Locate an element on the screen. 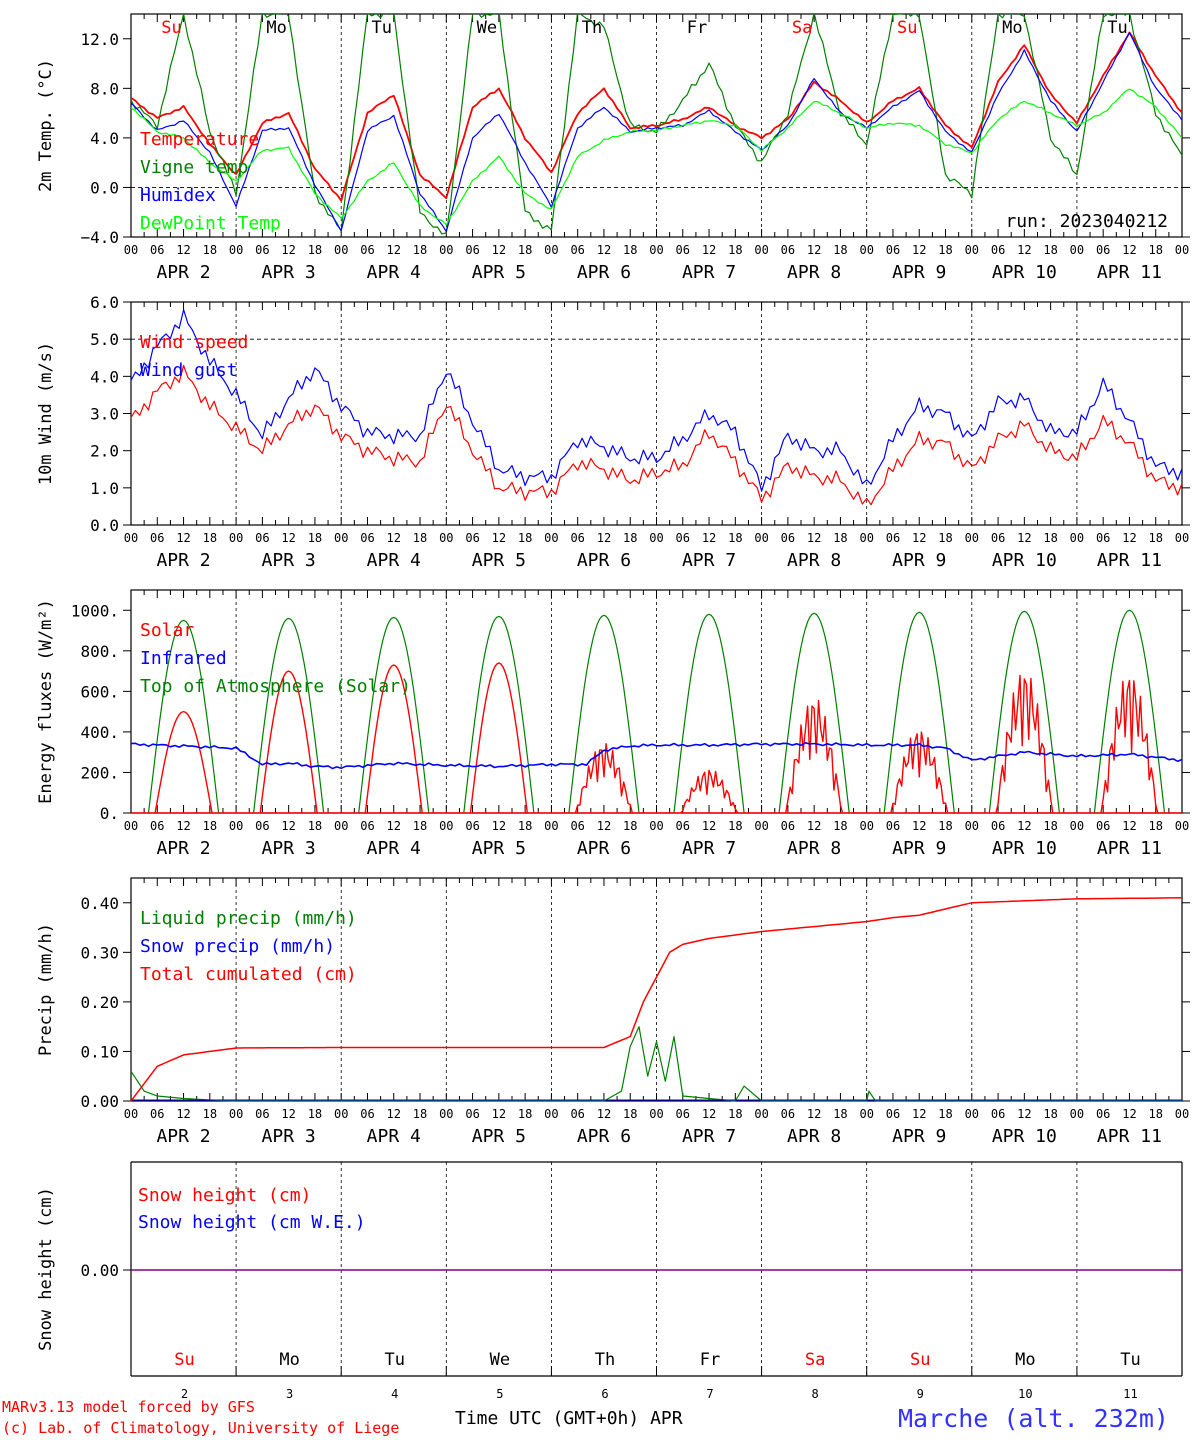 The width and height of the screenshot is (1194, 1440). energy-date-label: APR 7 is located at coordinates (709, 848).